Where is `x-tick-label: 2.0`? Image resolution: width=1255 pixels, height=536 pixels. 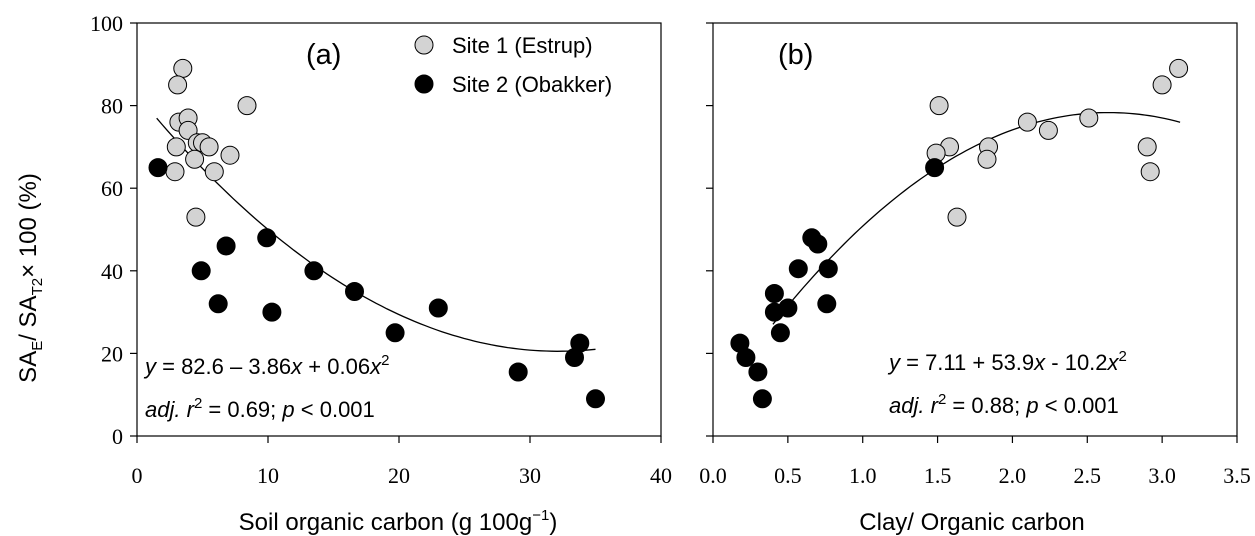
x-tick-label: 2.0 is located at coordinates (1013, 475).